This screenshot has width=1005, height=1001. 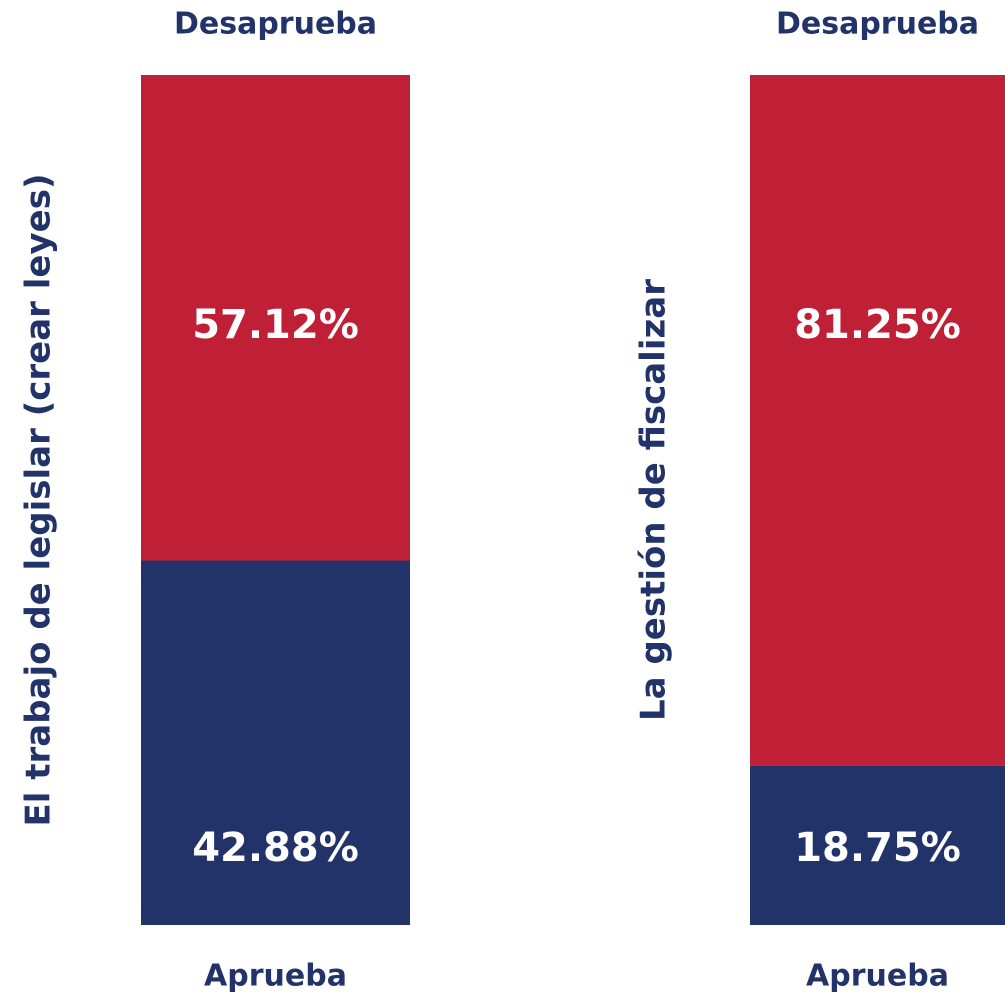 What do you see at coordinates (275, 848) in the screenshot?
I see `value-label: 42.88%` at bounding box center [275, 848].